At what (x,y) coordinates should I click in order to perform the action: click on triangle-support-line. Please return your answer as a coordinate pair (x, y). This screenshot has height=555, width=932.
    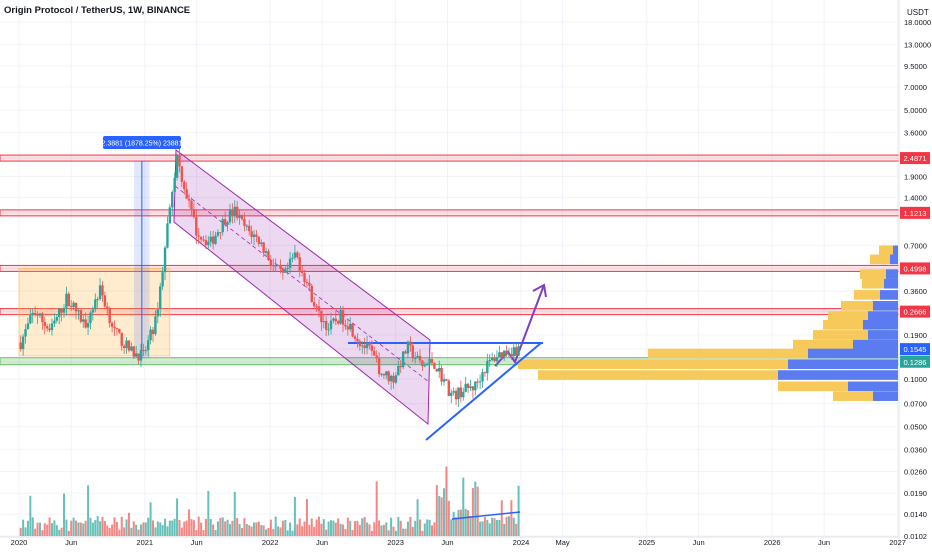
    Looking at the image, I should click on (483, 391).